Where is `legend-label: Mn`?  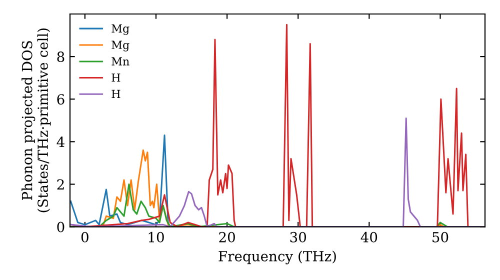 legend-label: Mn is located at coordinates (121, 61).